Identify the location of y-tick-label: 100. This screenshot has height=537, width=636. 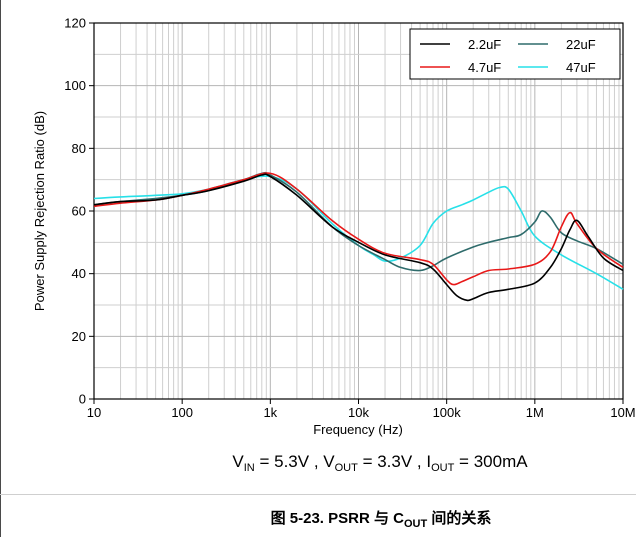
(75, 85).